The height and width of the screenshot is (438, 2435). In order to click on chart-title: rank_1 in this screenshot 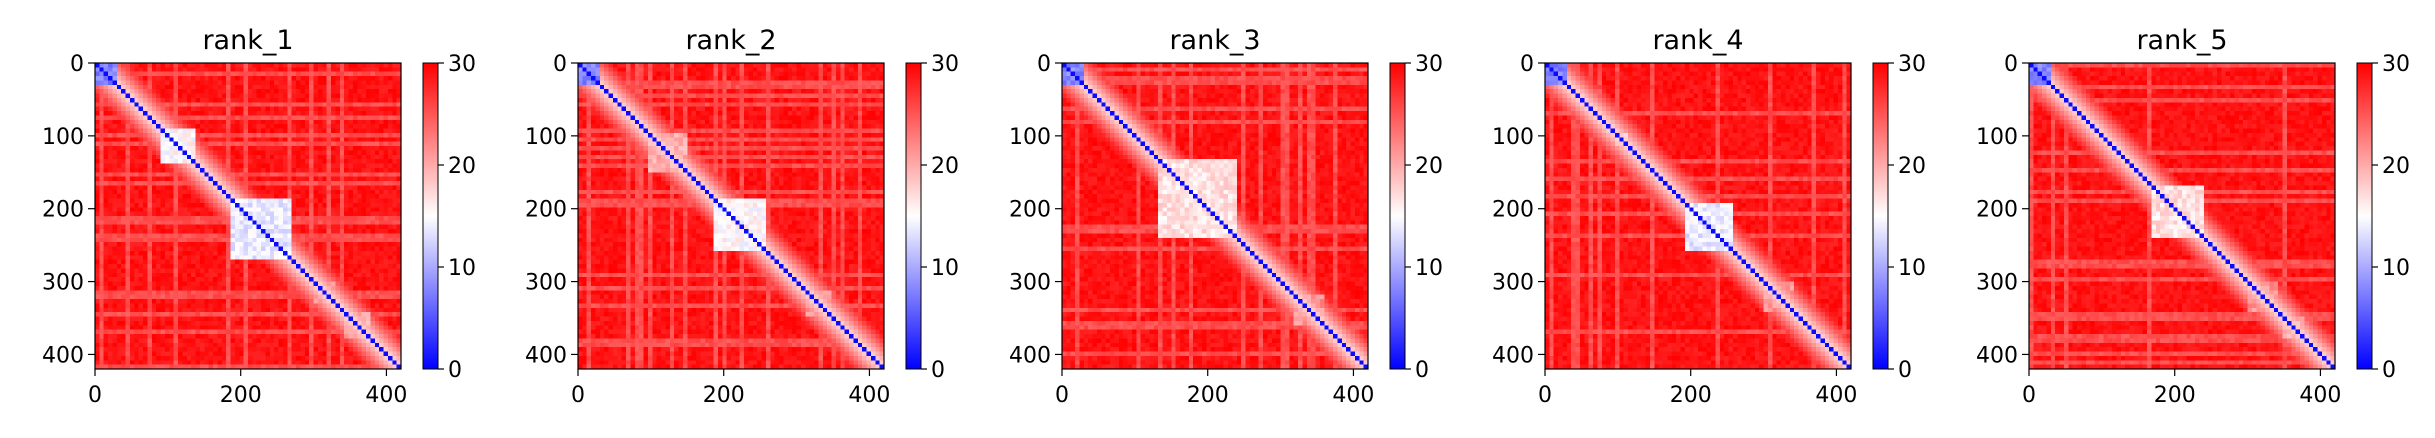, I will do `click(247, 40)`.